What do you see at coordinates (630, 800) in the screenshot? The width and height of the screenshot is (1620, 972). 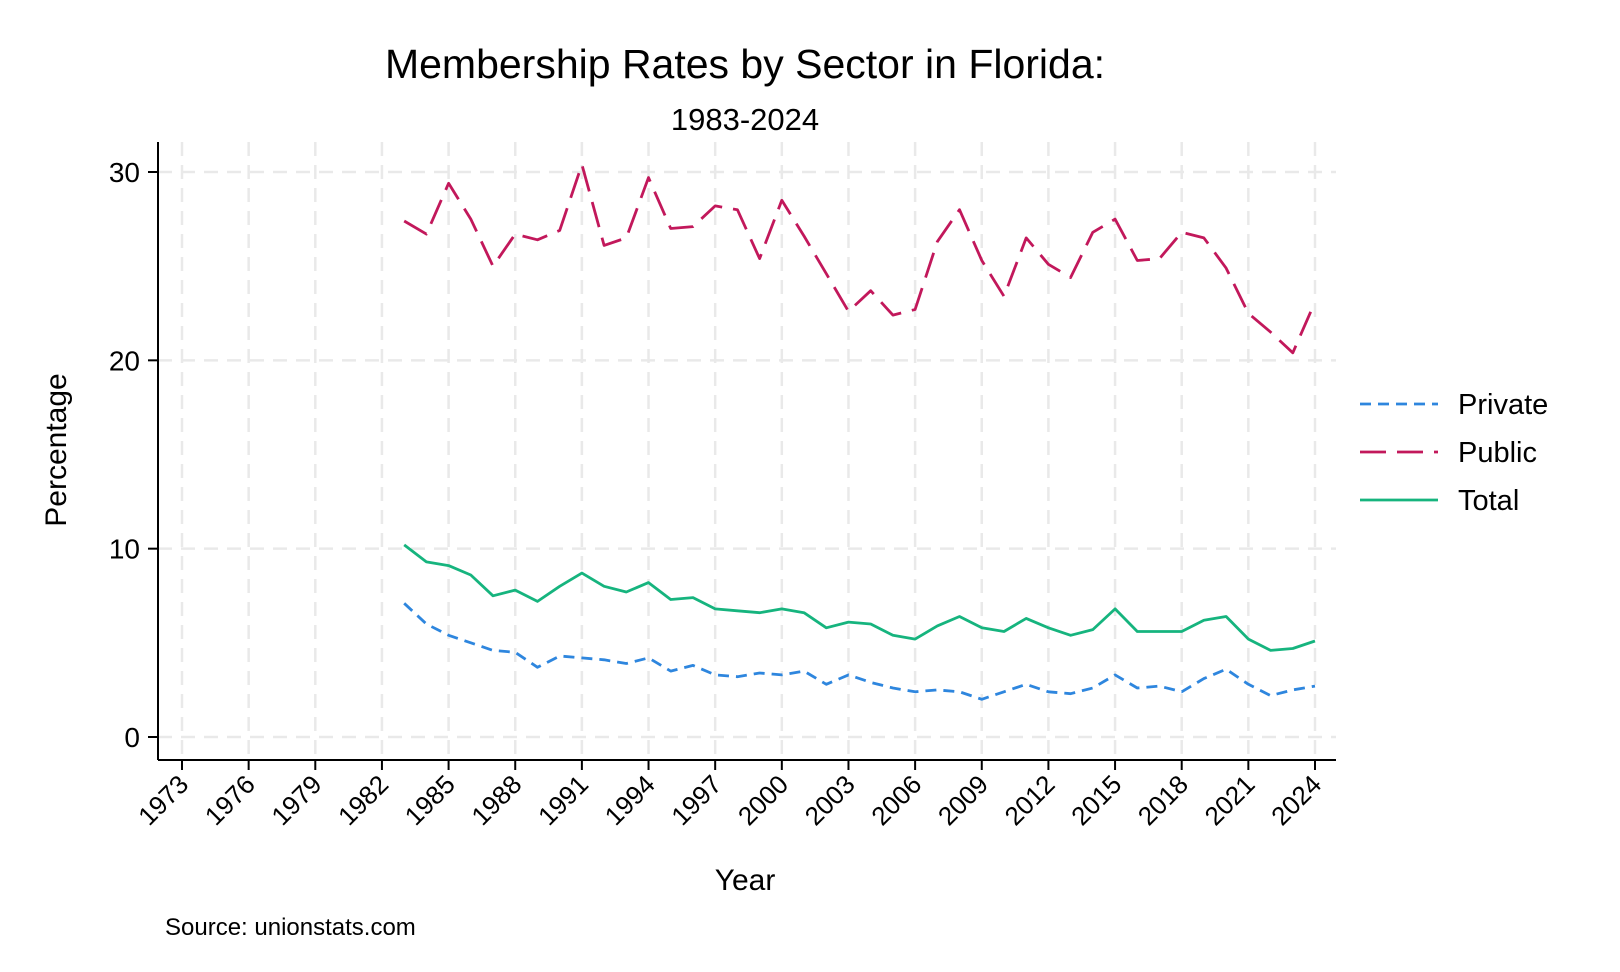 I see `x-tick-label: 1994` at bounding box center [630, 800].